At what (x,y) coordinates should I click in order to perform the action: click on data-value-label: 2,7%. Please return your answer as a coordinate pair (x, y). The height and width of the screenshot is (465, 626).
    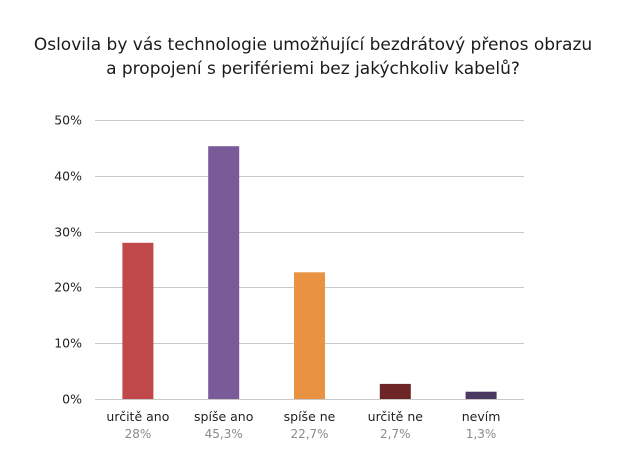
    Looking at the image, I should click on (395, 434).